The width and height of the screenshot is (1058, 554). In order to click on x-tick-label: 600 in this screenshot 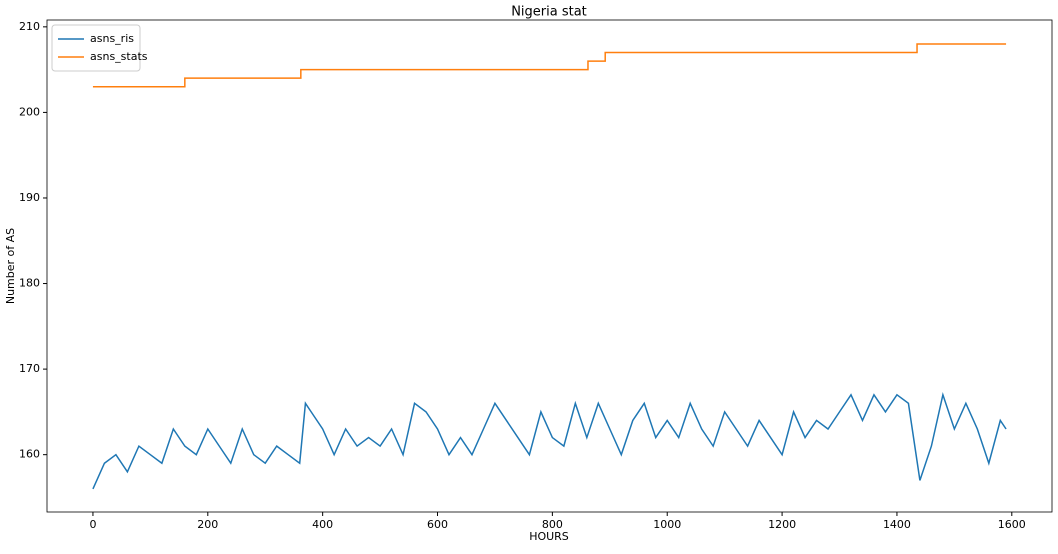, I will do `click(437, 524)`.